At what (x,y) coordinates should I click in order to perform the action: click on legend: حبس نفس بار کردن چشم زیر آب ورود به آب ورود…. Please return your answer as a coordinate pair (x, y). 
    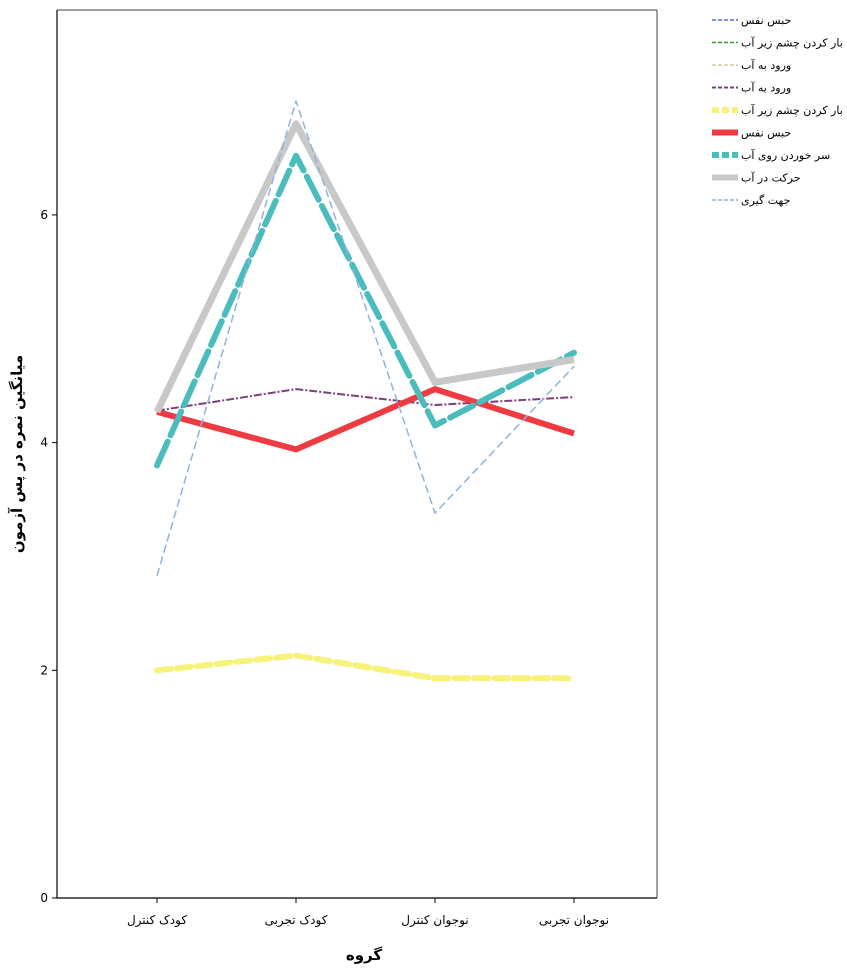
    Looking at the image, I should click on (777, 110).